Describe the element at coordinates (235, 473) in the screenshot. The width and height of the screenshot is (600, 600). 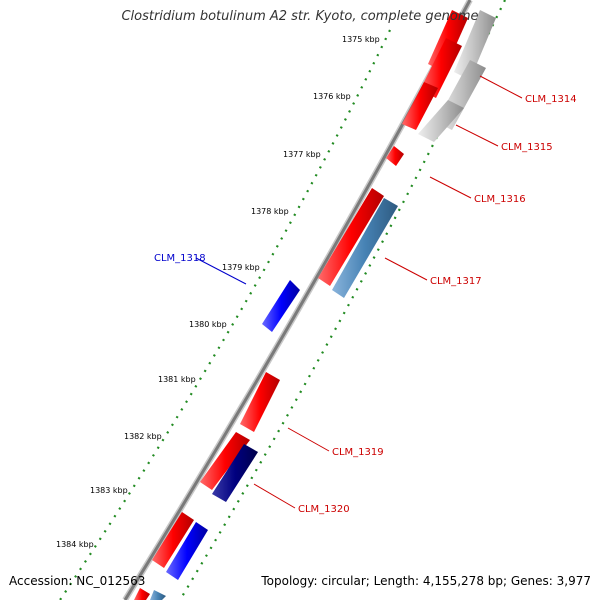
I see `feature-clm1320` at that location.